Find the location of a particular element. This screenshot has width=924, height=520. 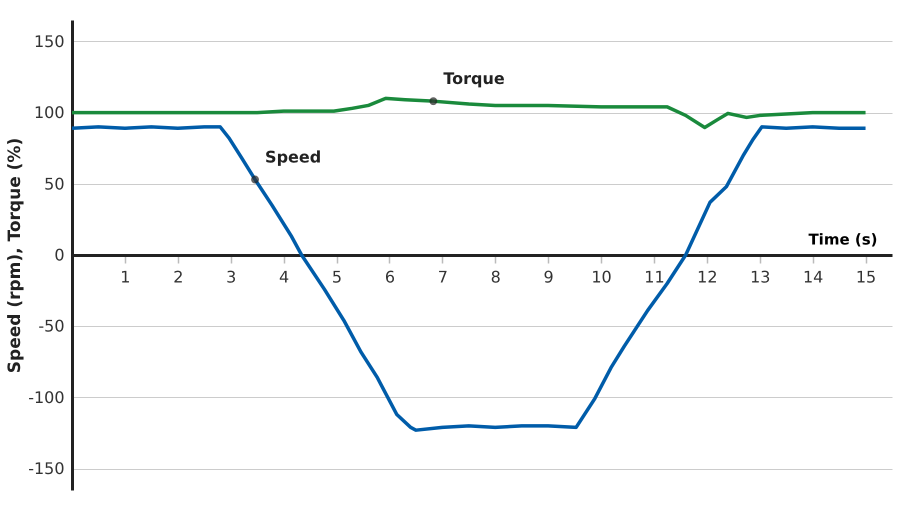

y-tick-label: 0 is located at coordinates (59, 255).